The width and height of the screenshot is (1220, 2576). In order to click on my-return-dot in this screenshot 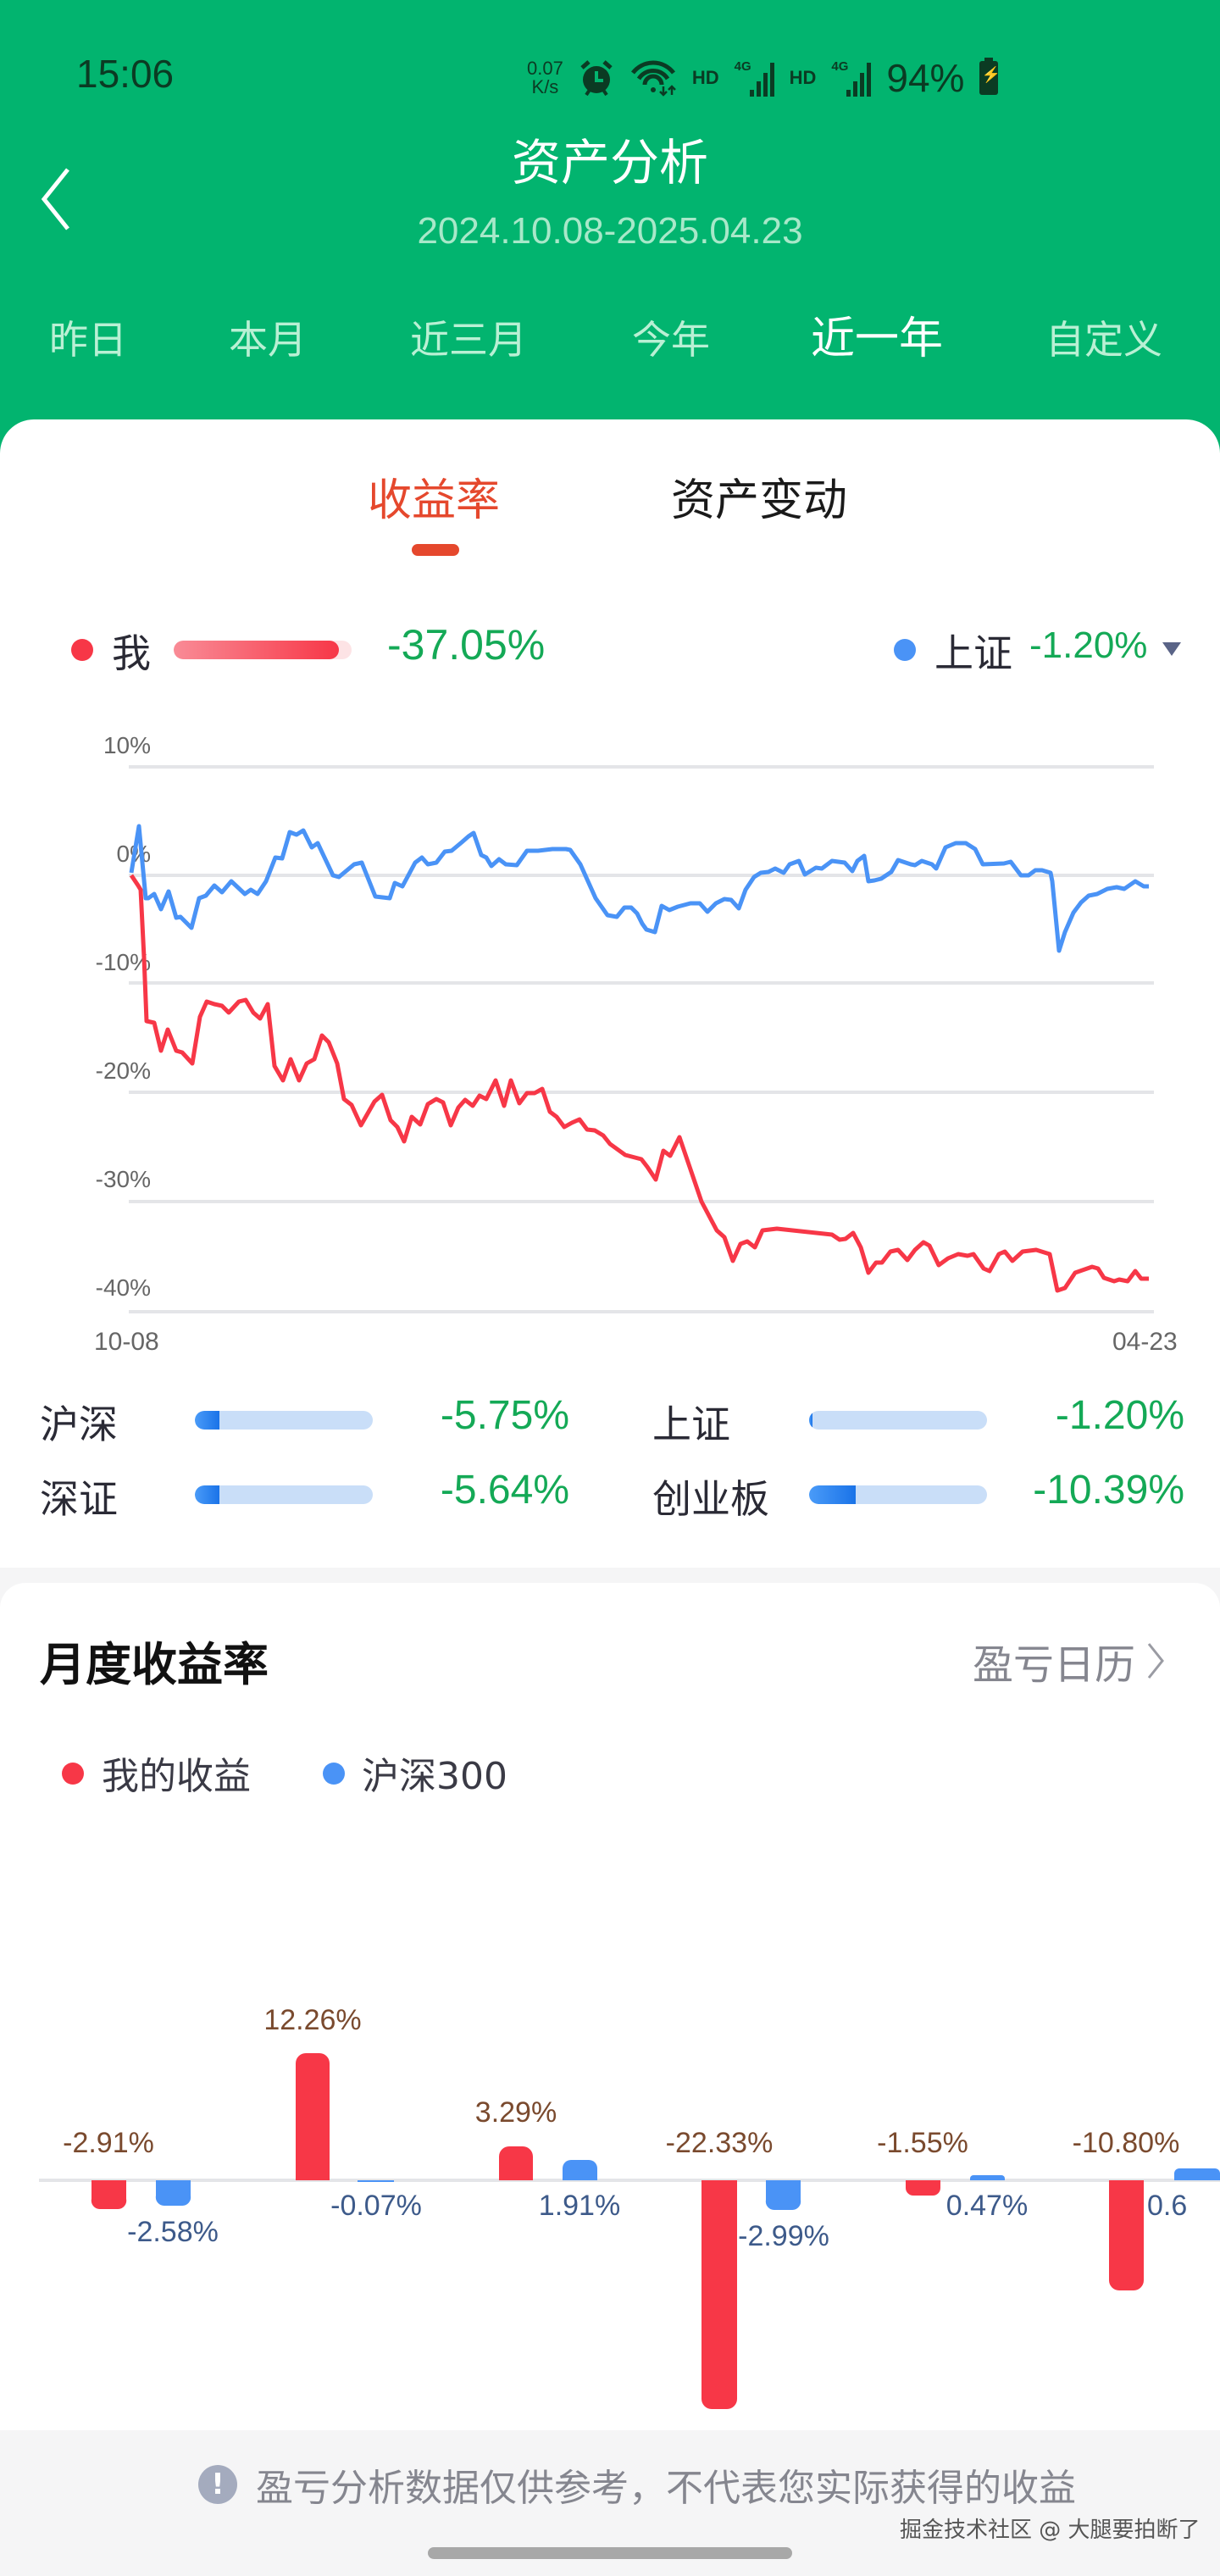, I will do `click(82, 650)`.